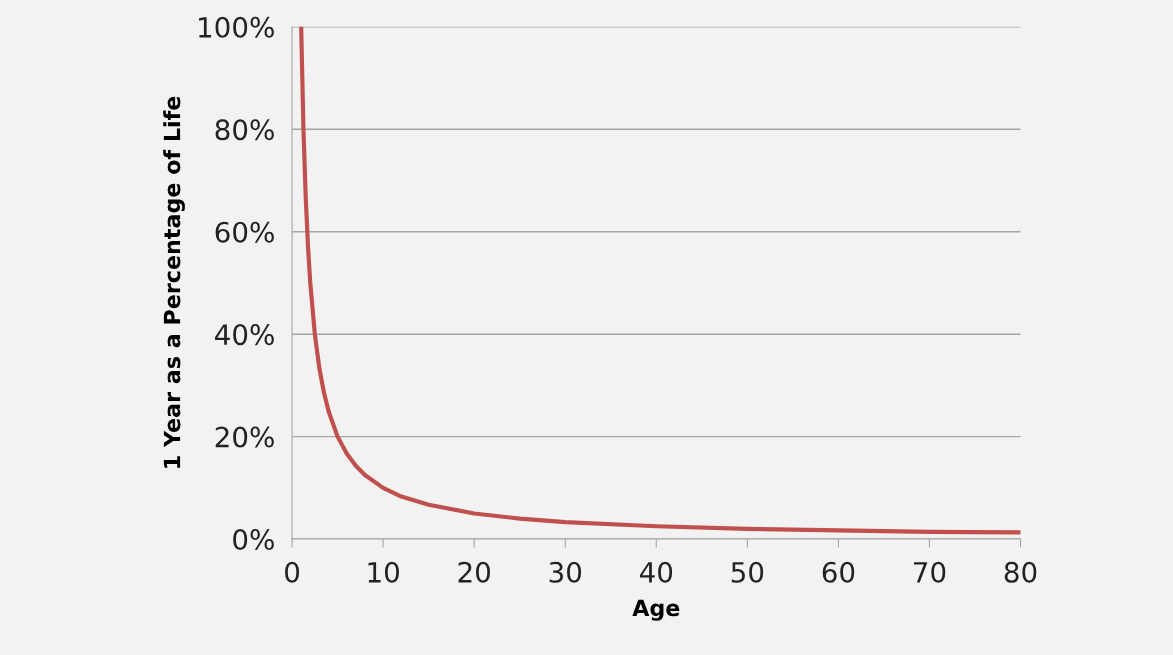  Describe the element at coordinates (656, 610) in the screenshot. I see `x-axis-title: Age` at that location.